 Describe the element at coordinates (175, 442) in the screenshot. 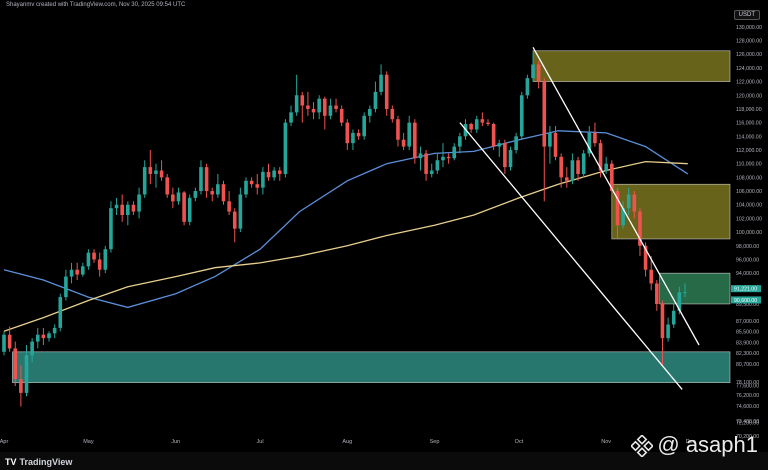

I see `x-tick-label: Jun` at that location.